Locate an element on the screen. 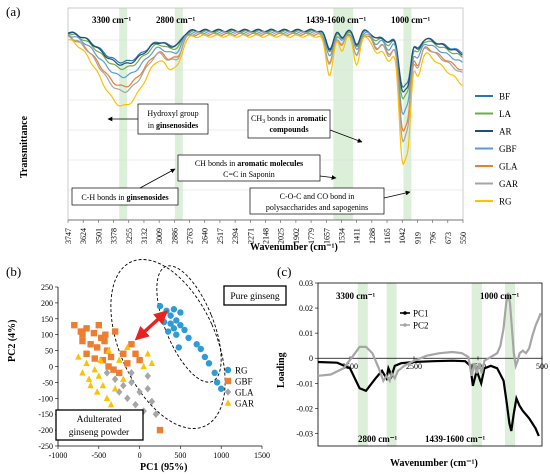 This screenshot has width=550, height=476. panel-c-y-tick-label: 0 is located at coordinates (311, 358).